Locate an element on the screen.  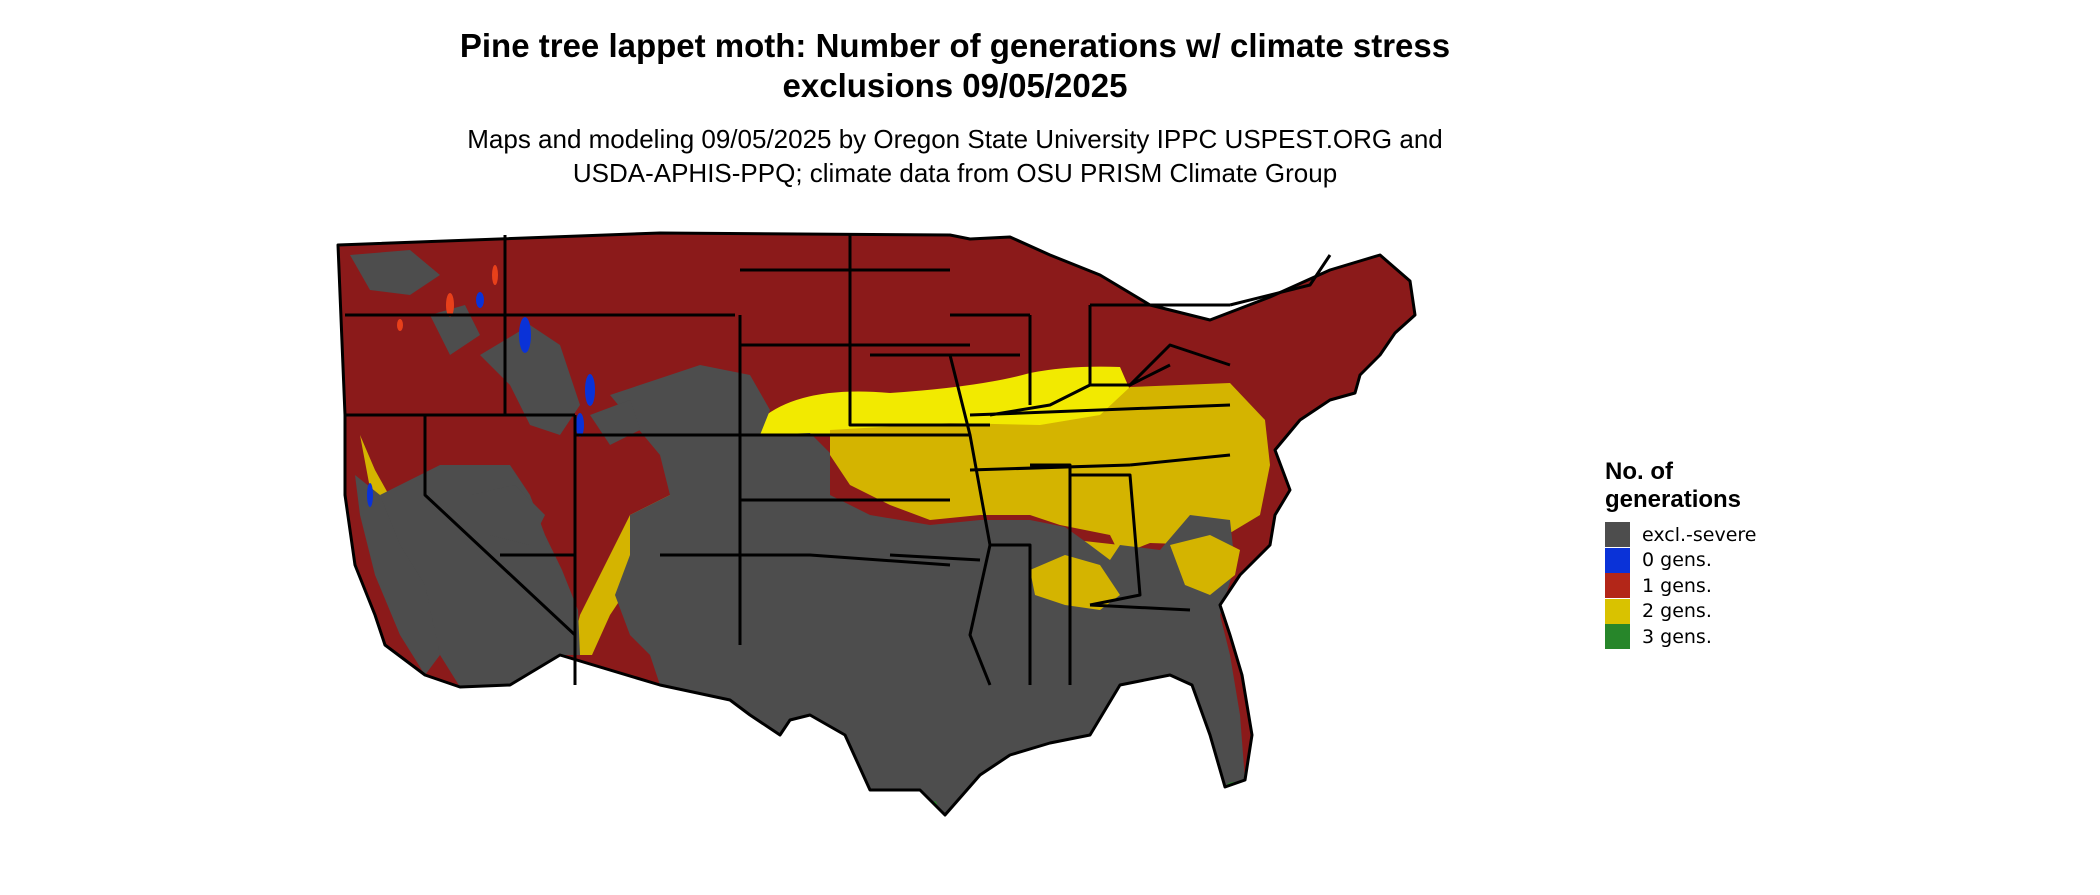
zero-generation-mountain-patches is located at coordinates (481, 399).